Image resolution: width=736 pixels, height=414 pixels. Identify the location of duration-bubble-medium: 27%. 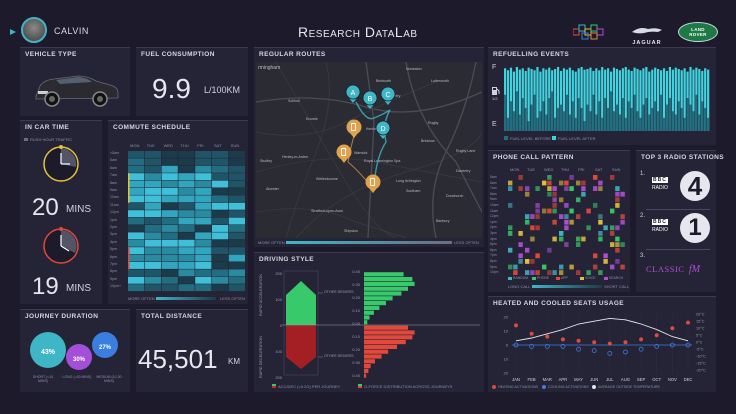
(105, 345).